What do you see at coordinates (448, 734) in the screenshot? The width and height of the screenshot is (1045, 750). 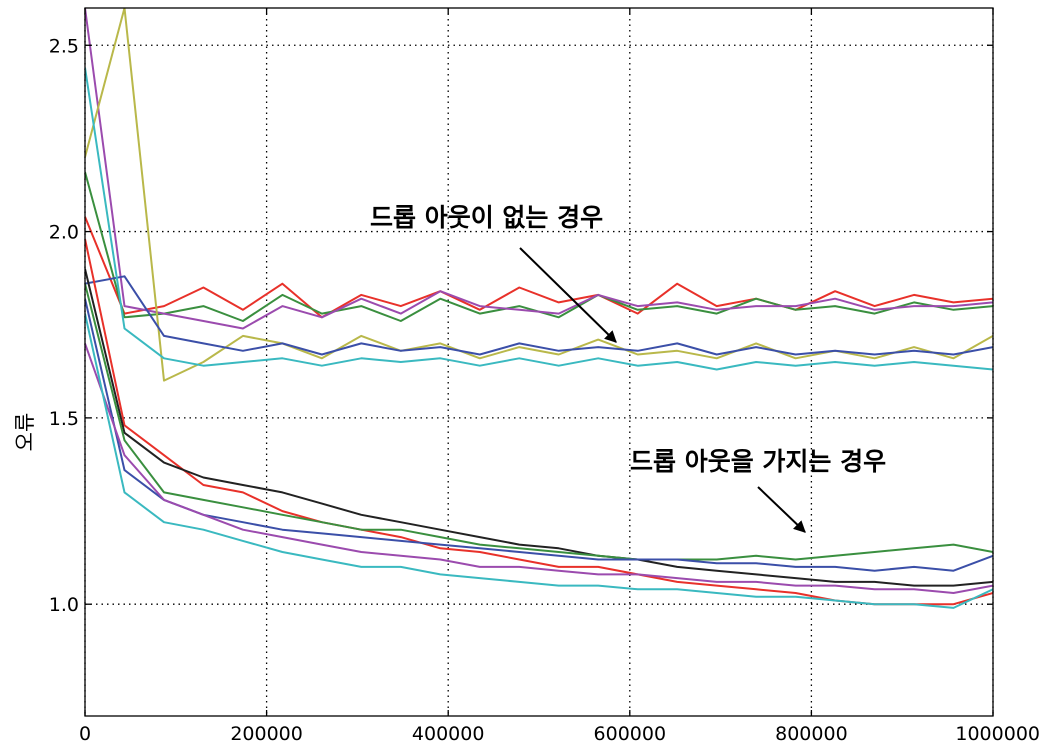 I see `x-tick-label: 400000` at bounding box center [448, 734].